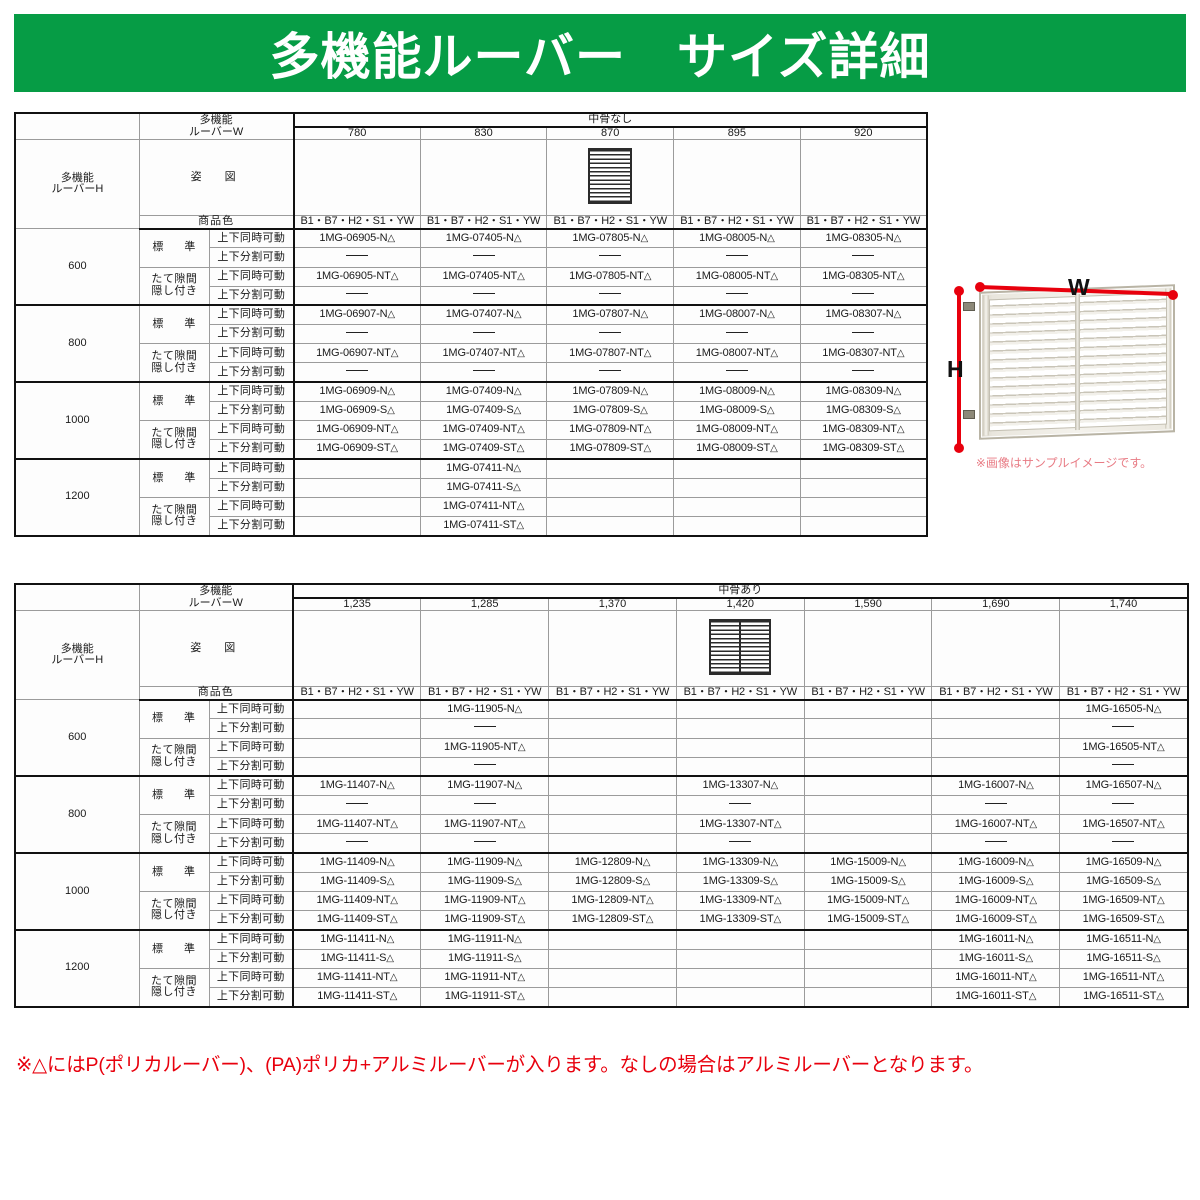  Describe the element at coordinates (483, 391) in the screenshot. I see `product-code-text: 1MG-07409-N△` at that location.